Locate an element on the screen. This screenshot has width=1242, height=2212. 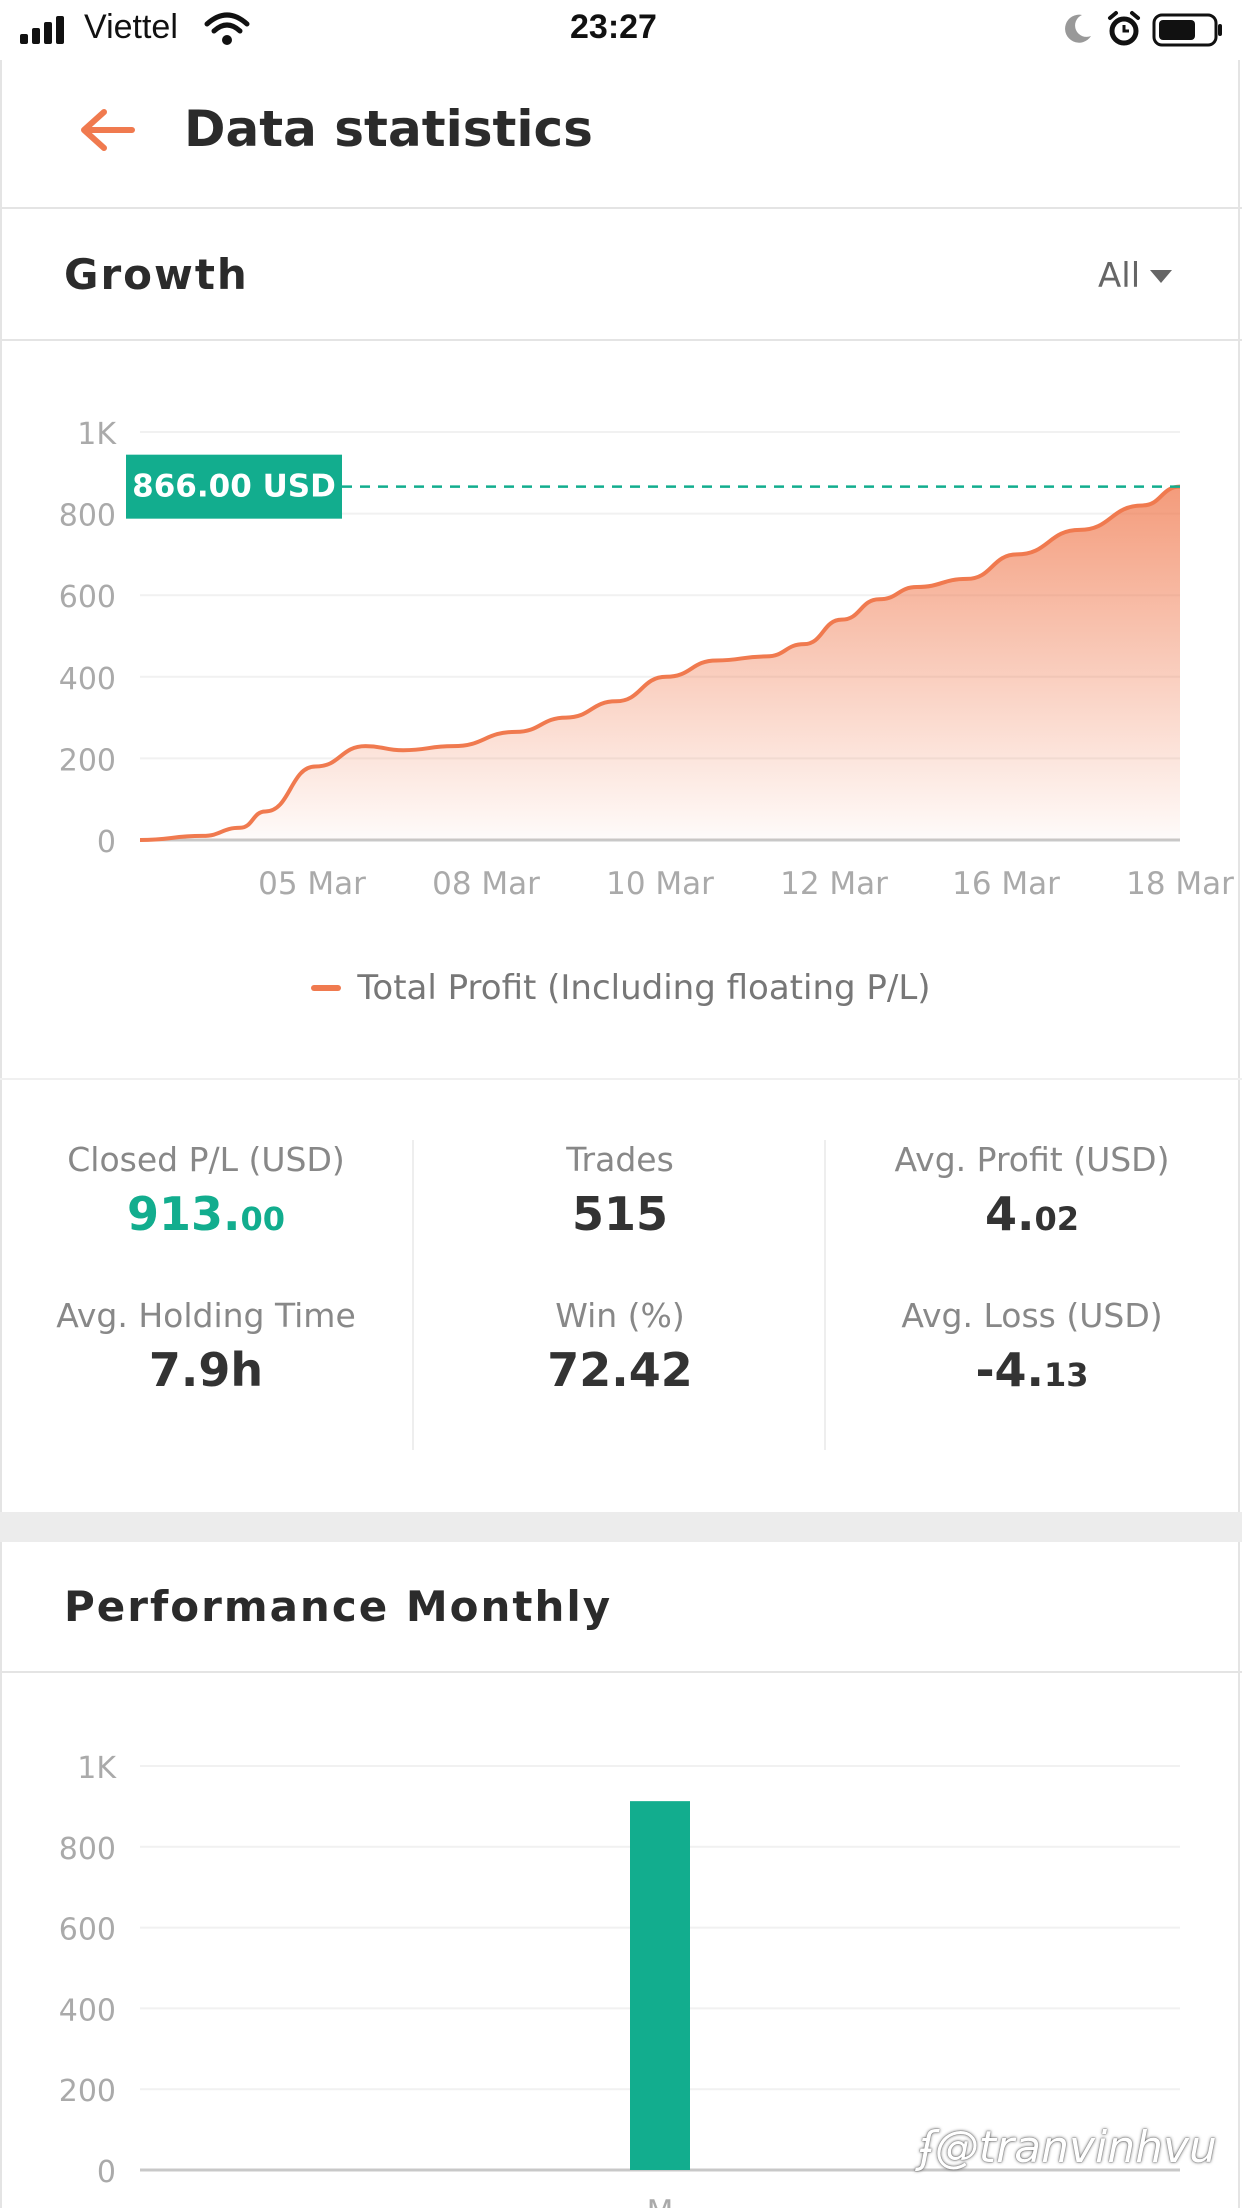
stat-closed-pl: Closed P/L (USD) 913.00 is located at coordinates (206, 1190).